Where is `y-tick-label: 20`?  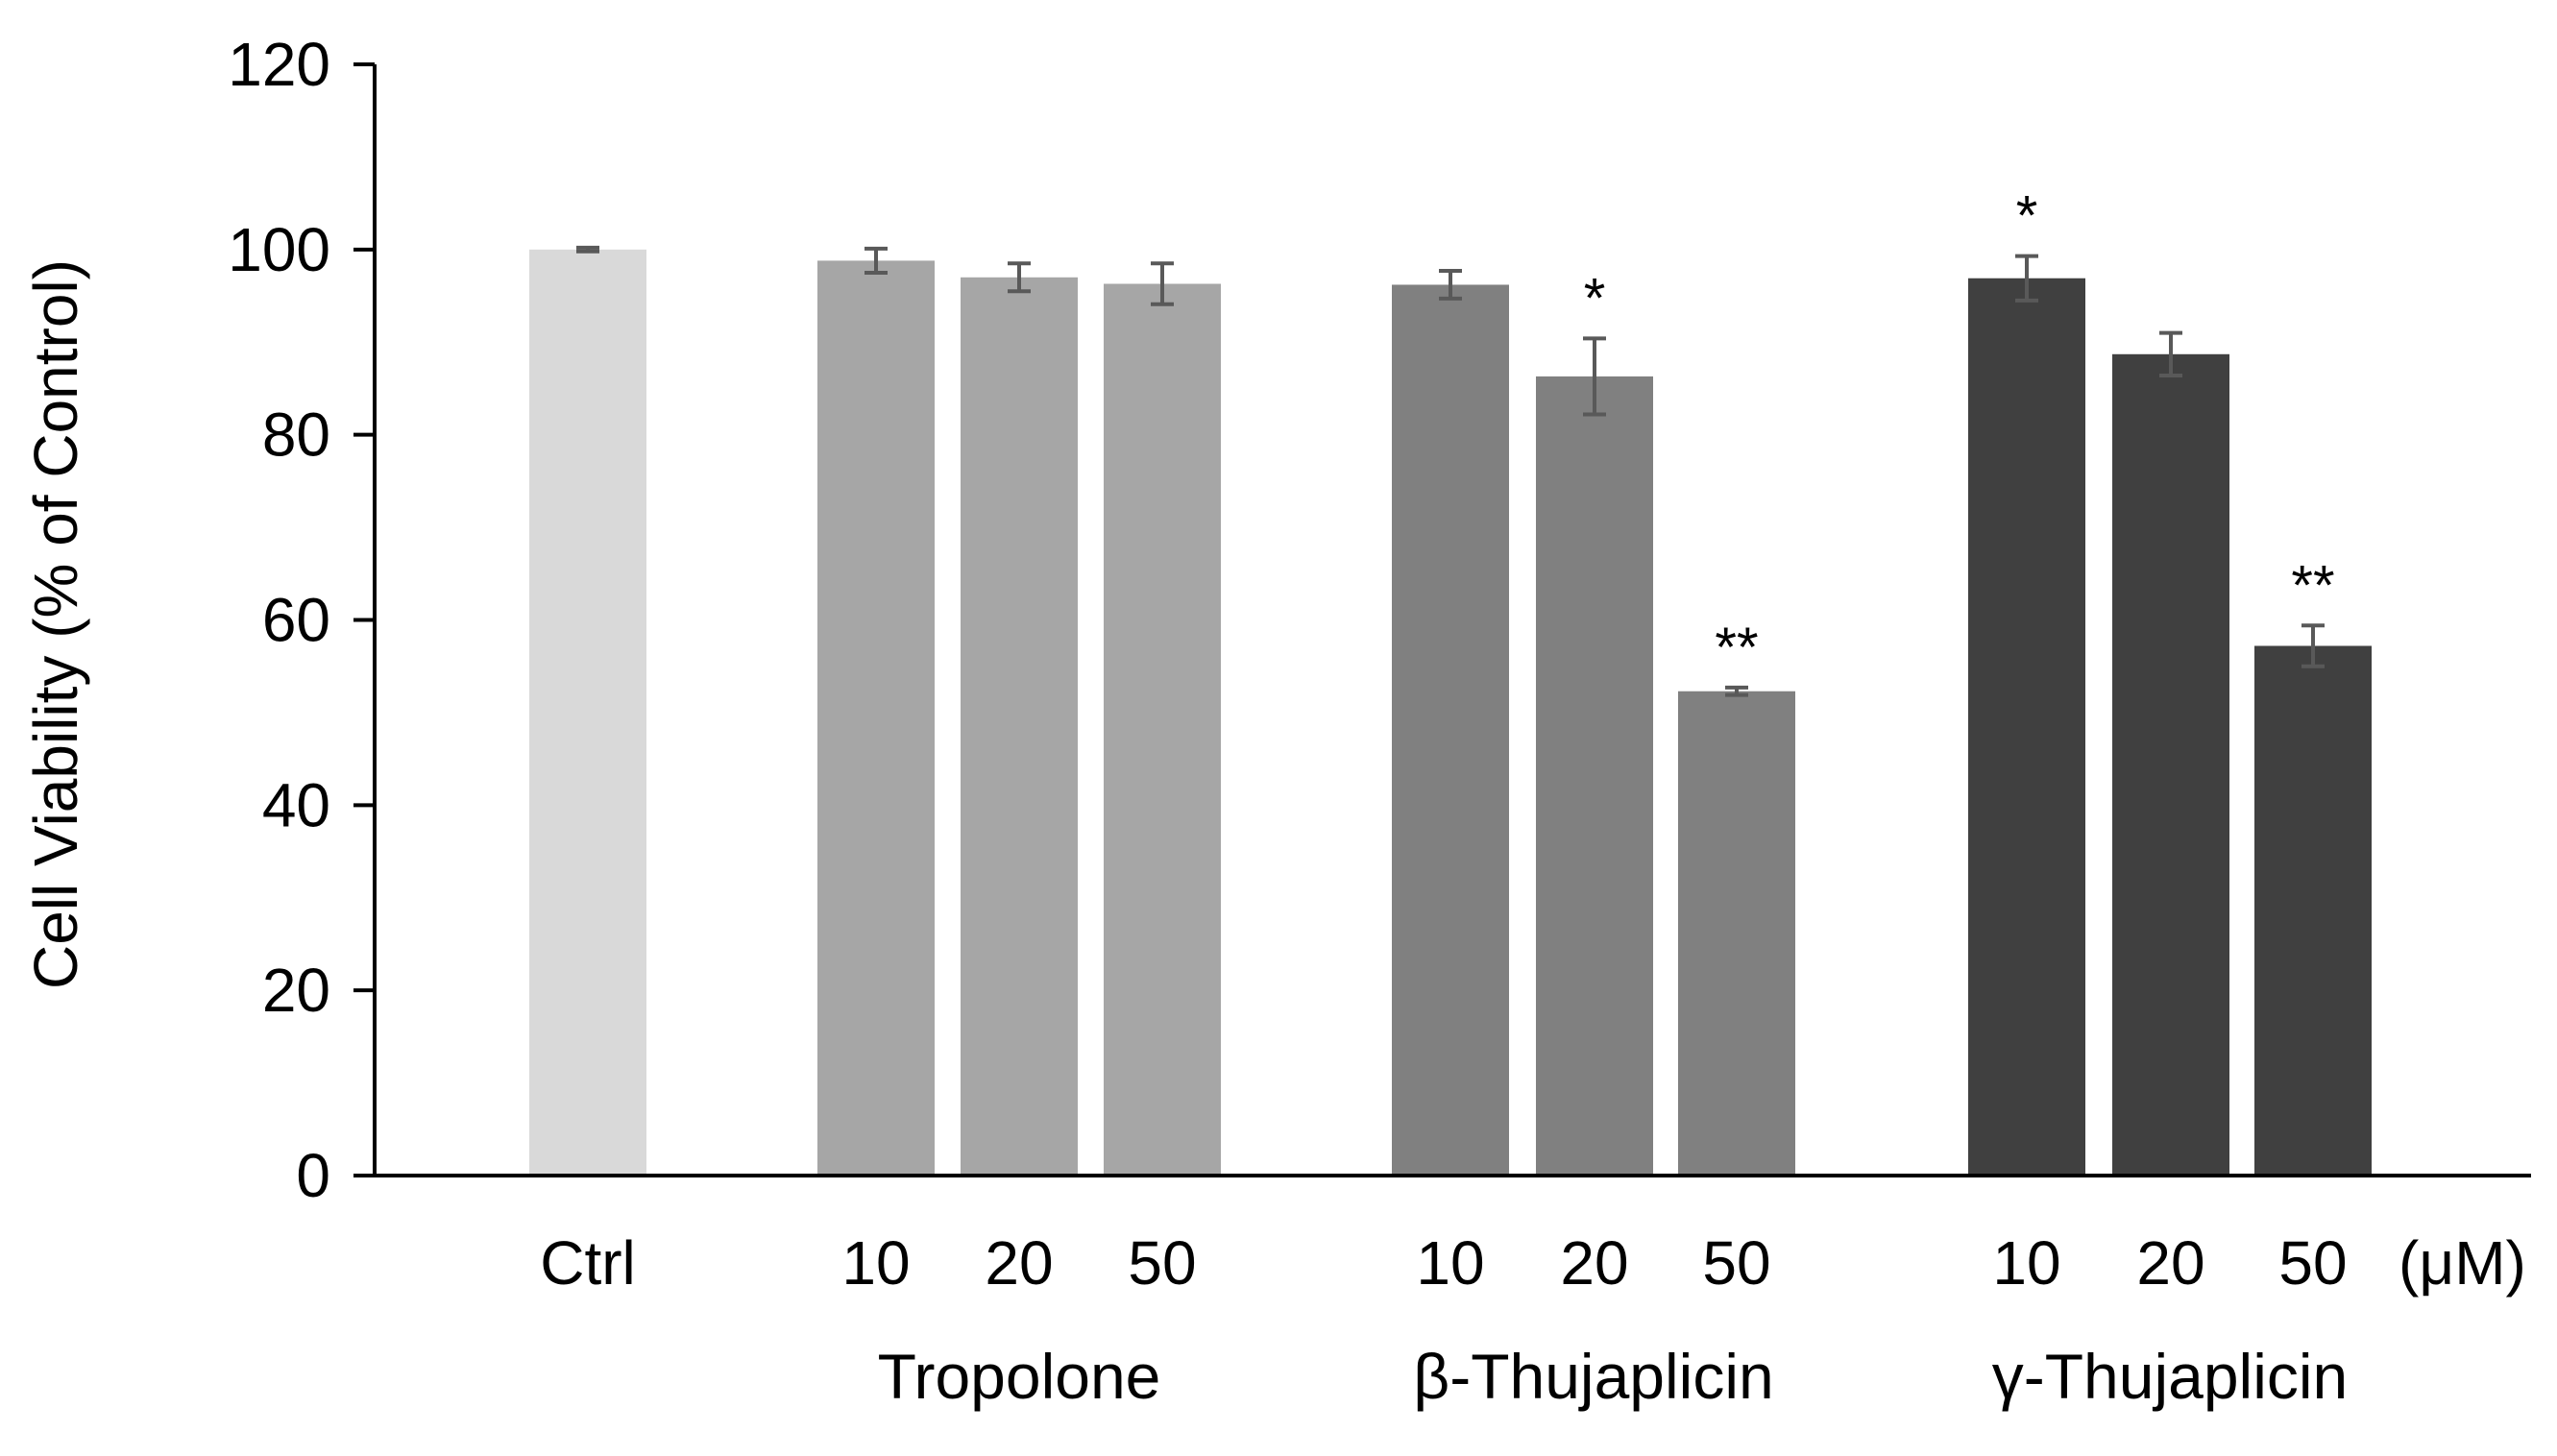 y-tick-label: 20 is located at coordinates (296, 991).